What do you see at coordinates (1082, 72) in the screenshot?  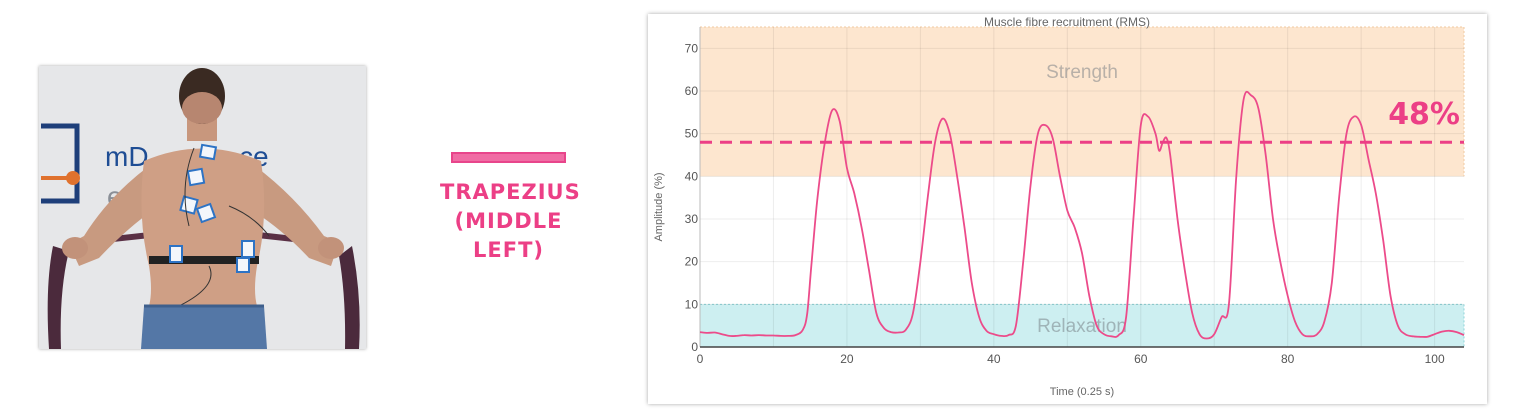 I see `zone-label-strength: Strength` at bounding box center [1082, 72].